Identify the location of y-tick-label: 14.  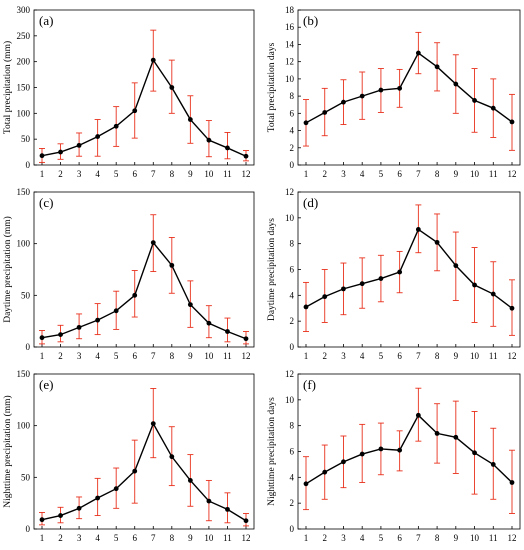
(290, 44).